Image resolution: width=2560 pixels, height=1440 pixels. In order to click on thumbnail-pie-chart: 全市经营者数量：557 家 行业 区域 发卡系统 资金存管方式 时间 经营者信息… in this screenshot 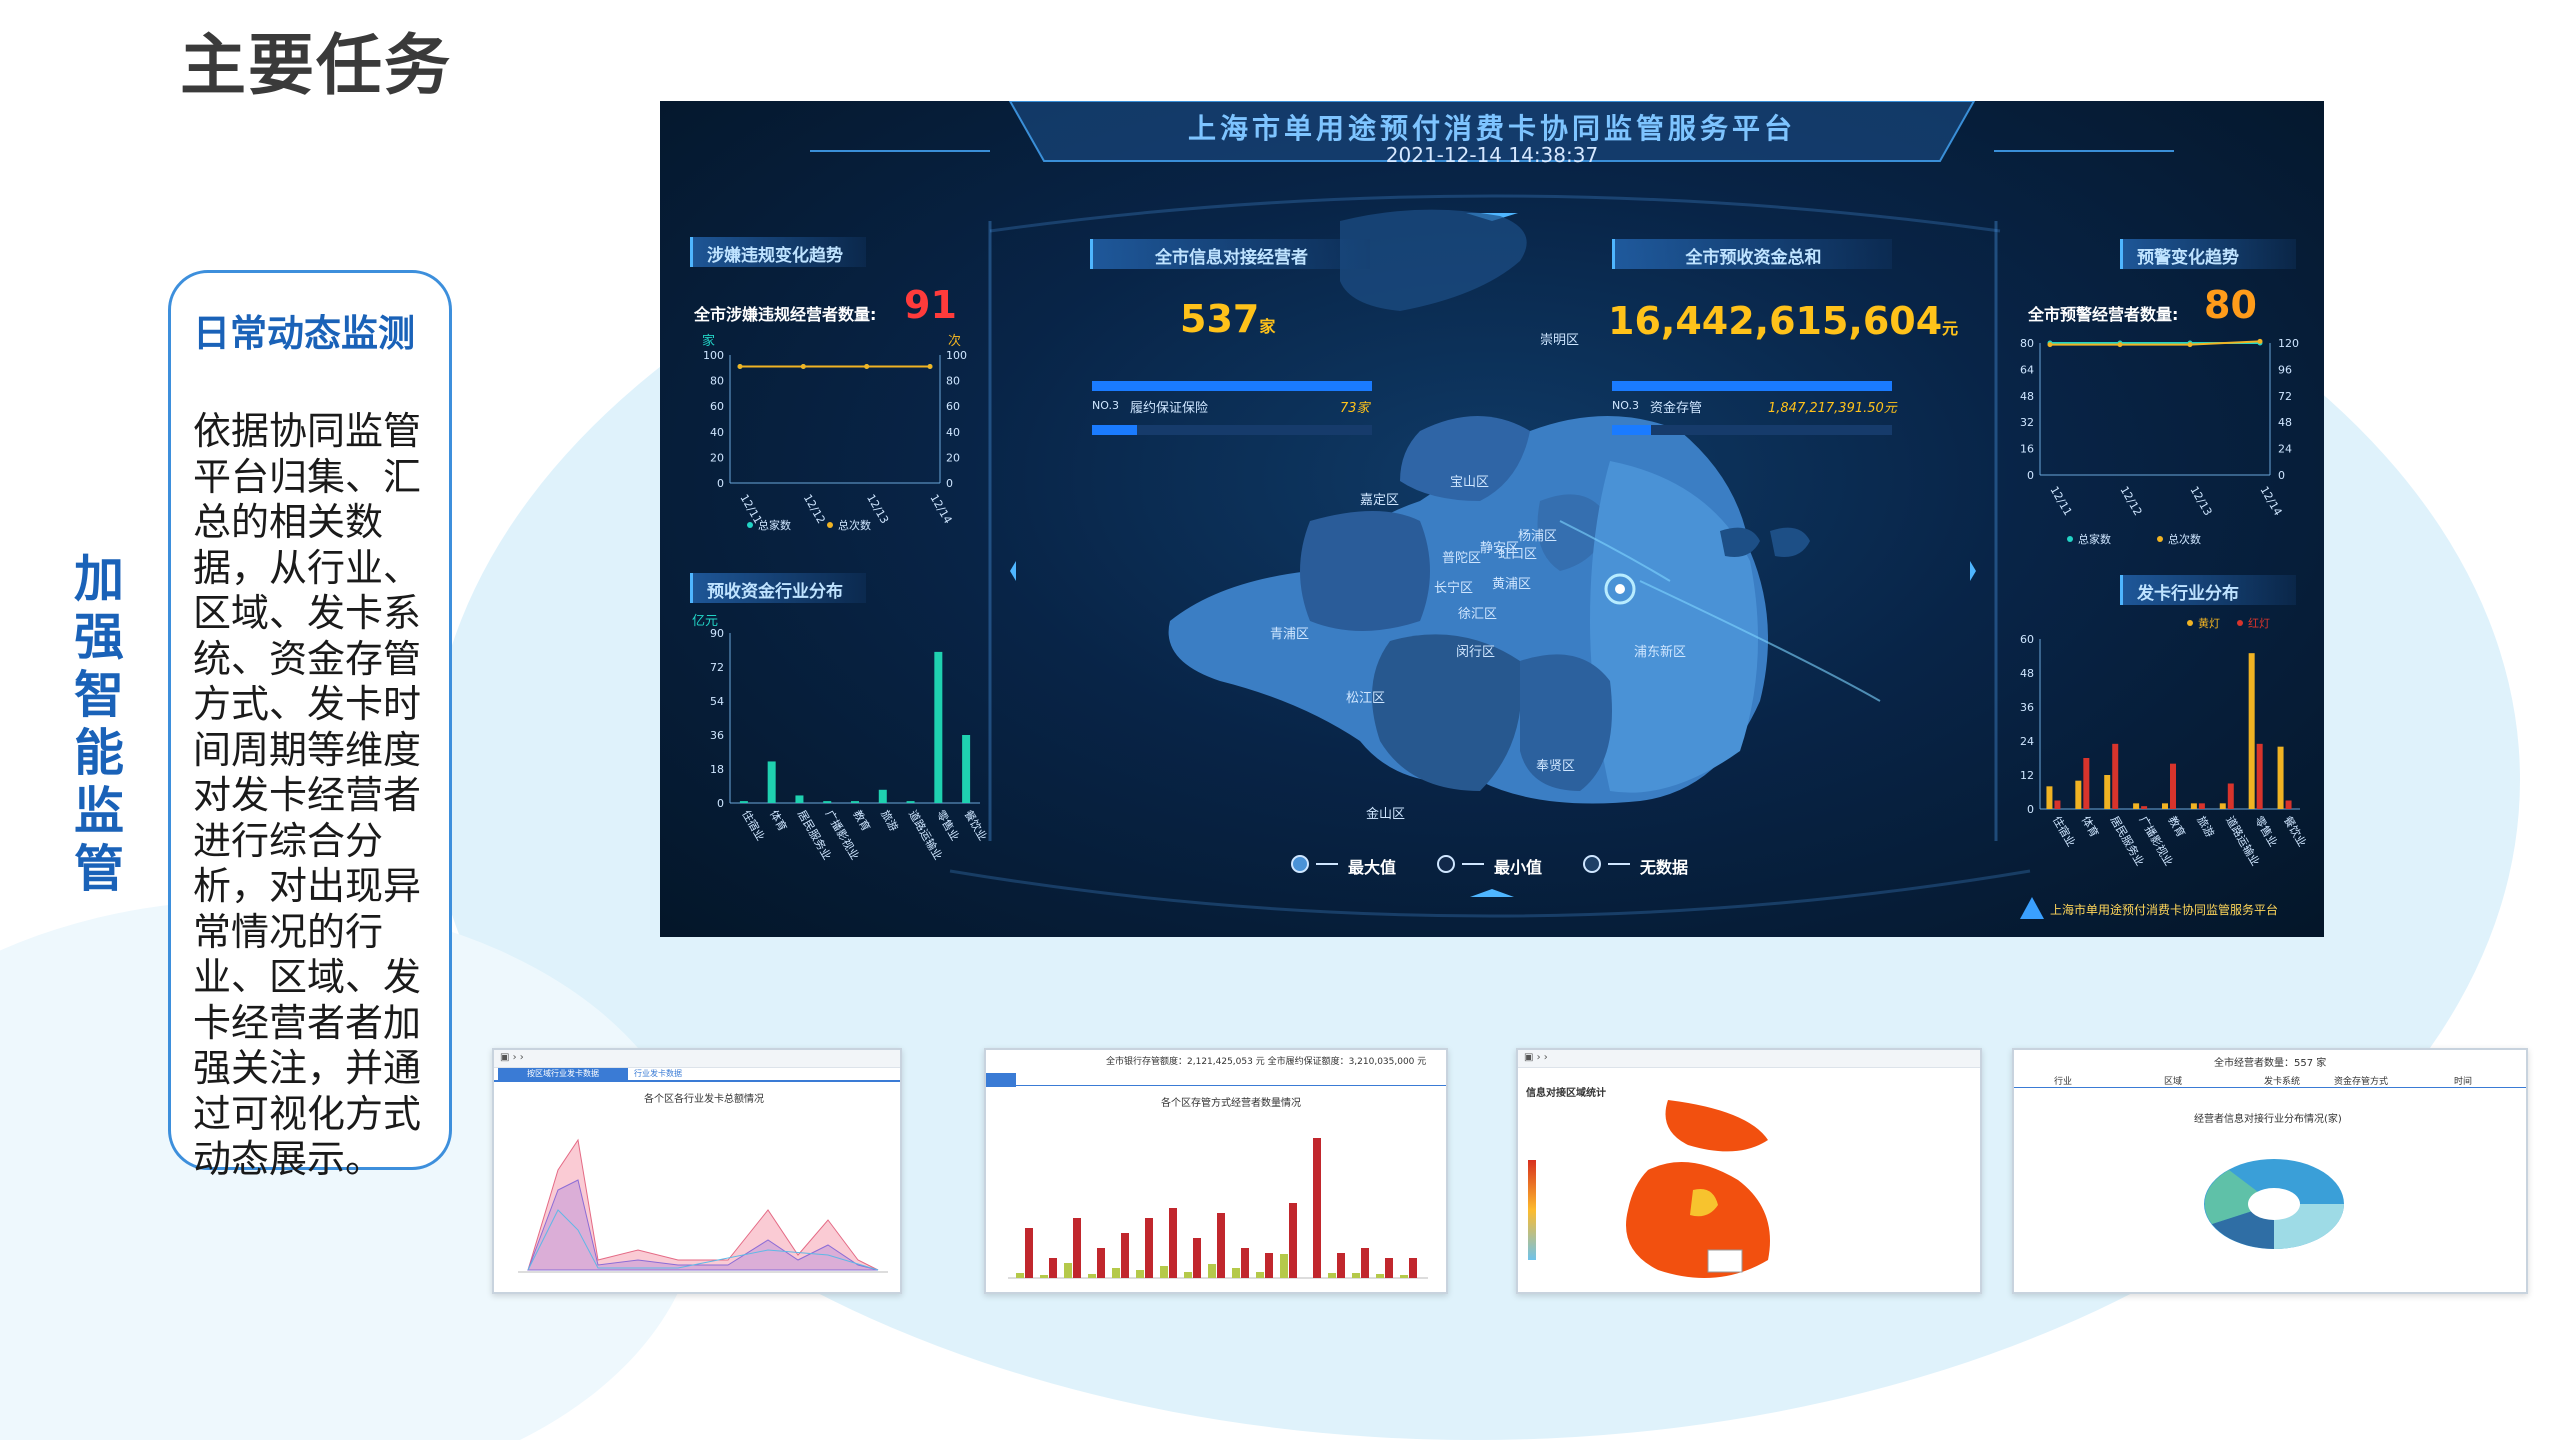, I will do `click(2270, 1171)`.